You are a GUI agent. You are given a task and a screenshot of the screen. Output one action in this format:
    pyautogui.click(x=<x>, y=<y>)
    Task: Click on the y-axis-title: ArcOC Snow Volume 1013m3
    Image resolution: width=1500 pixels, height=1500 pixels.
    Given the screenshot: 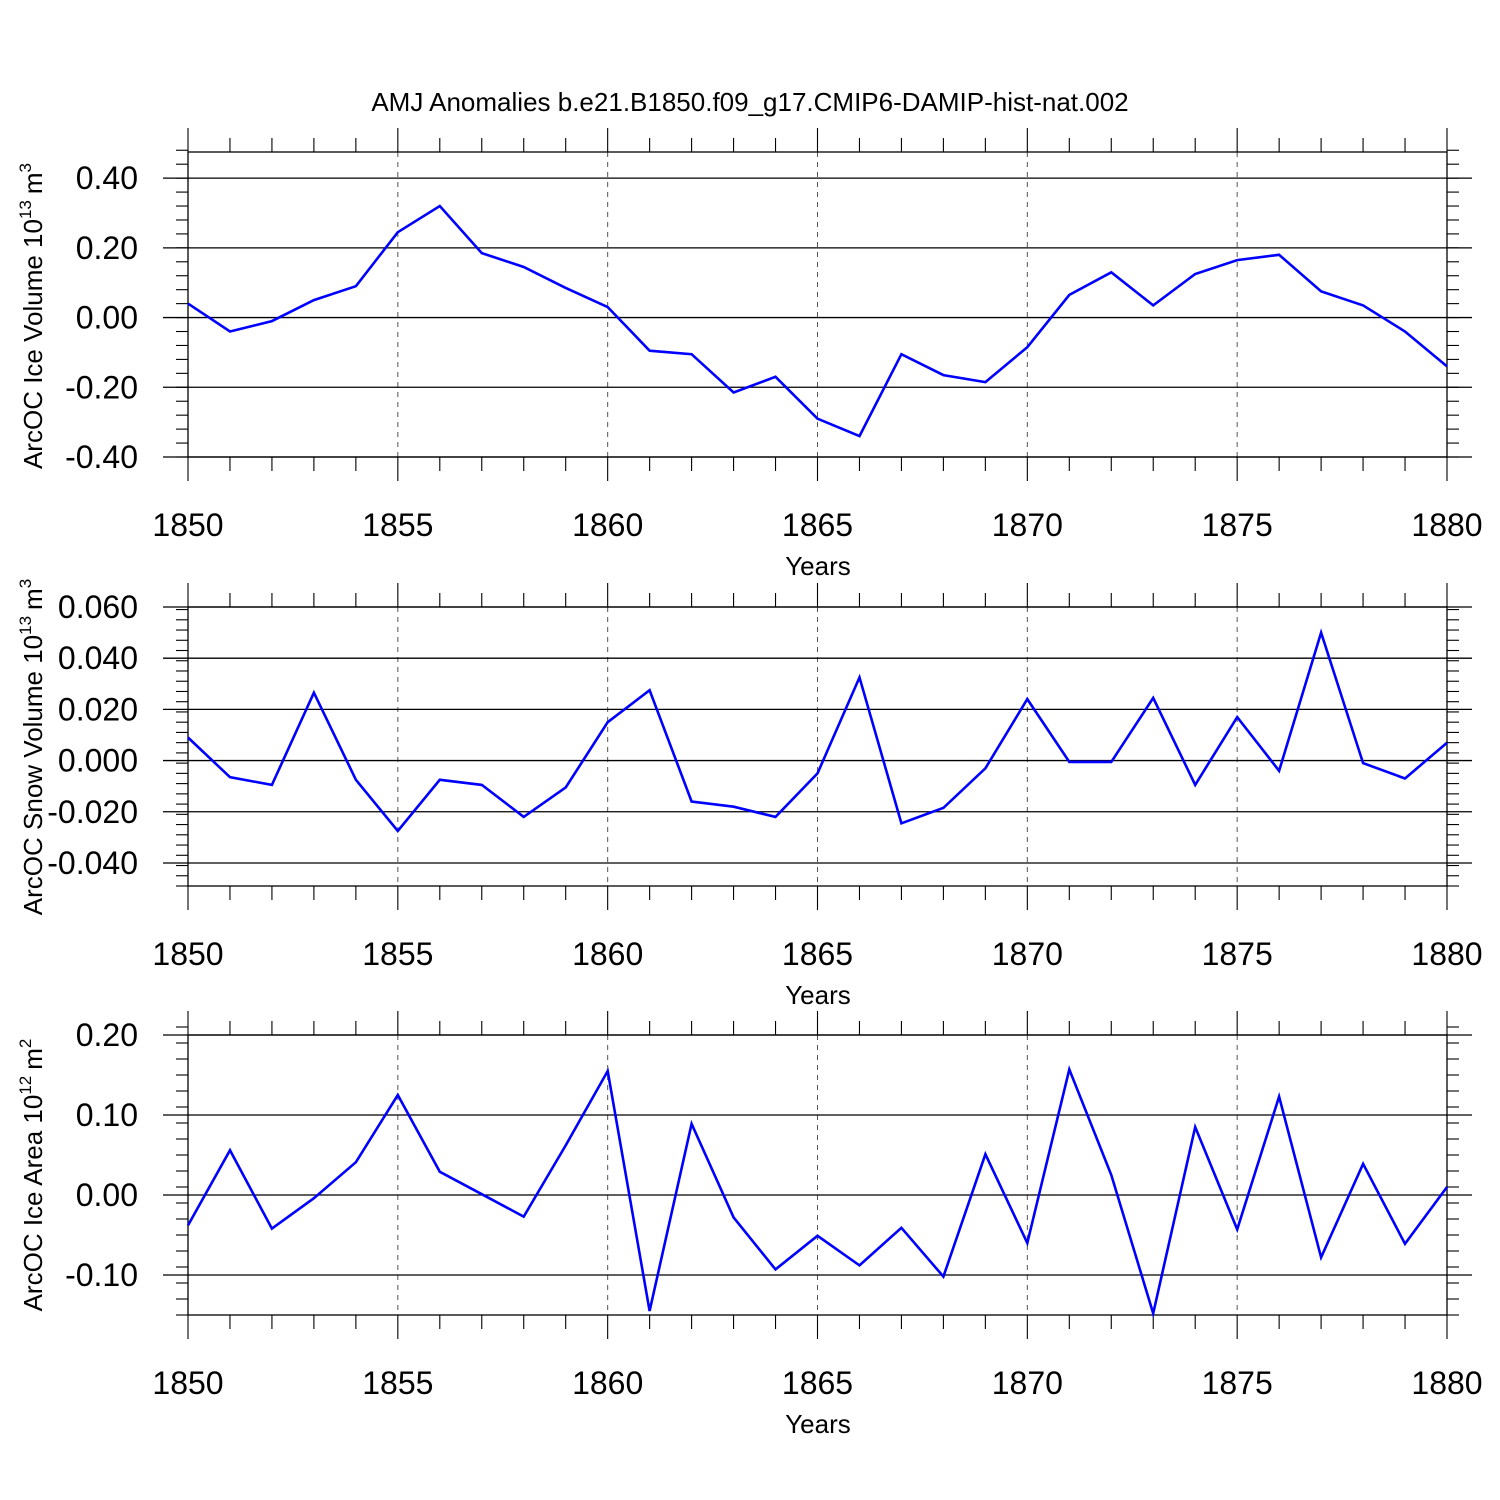 What is the action you would take?
    pyautogui.click(x=32, y=747)
    